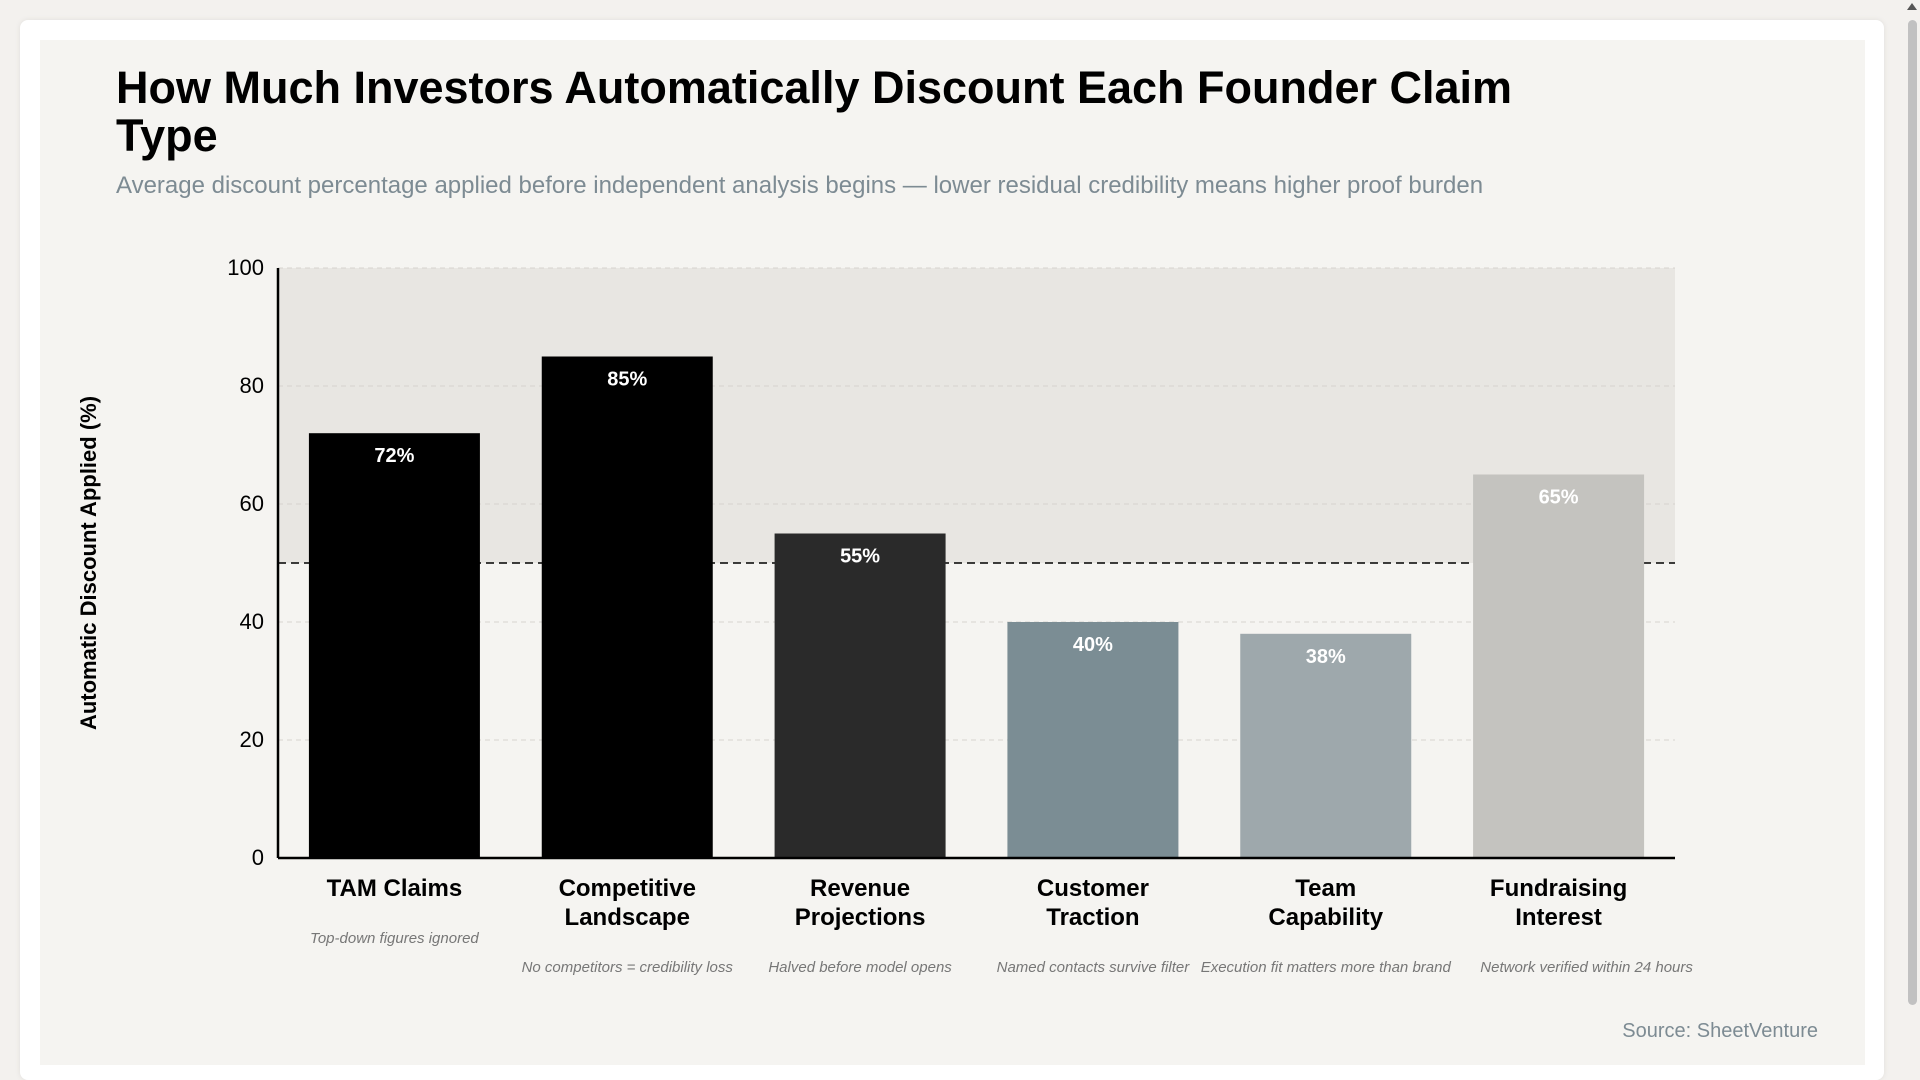 Image resolution: width=1920 pixels, height=1080 pixels. I want to click on category-label: Landscape, so click(627, 917).